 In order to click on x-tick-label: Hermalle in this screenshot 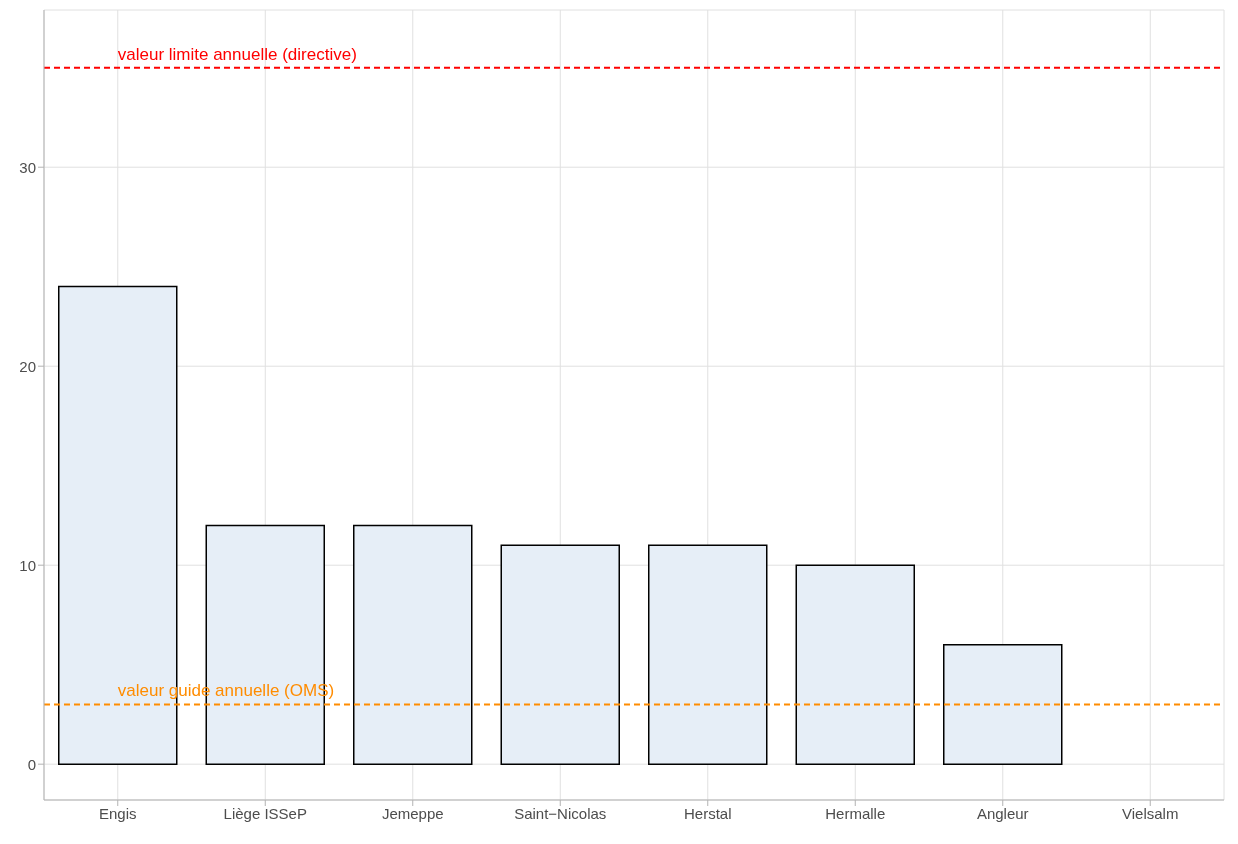, I will do `click(855, 813)`.